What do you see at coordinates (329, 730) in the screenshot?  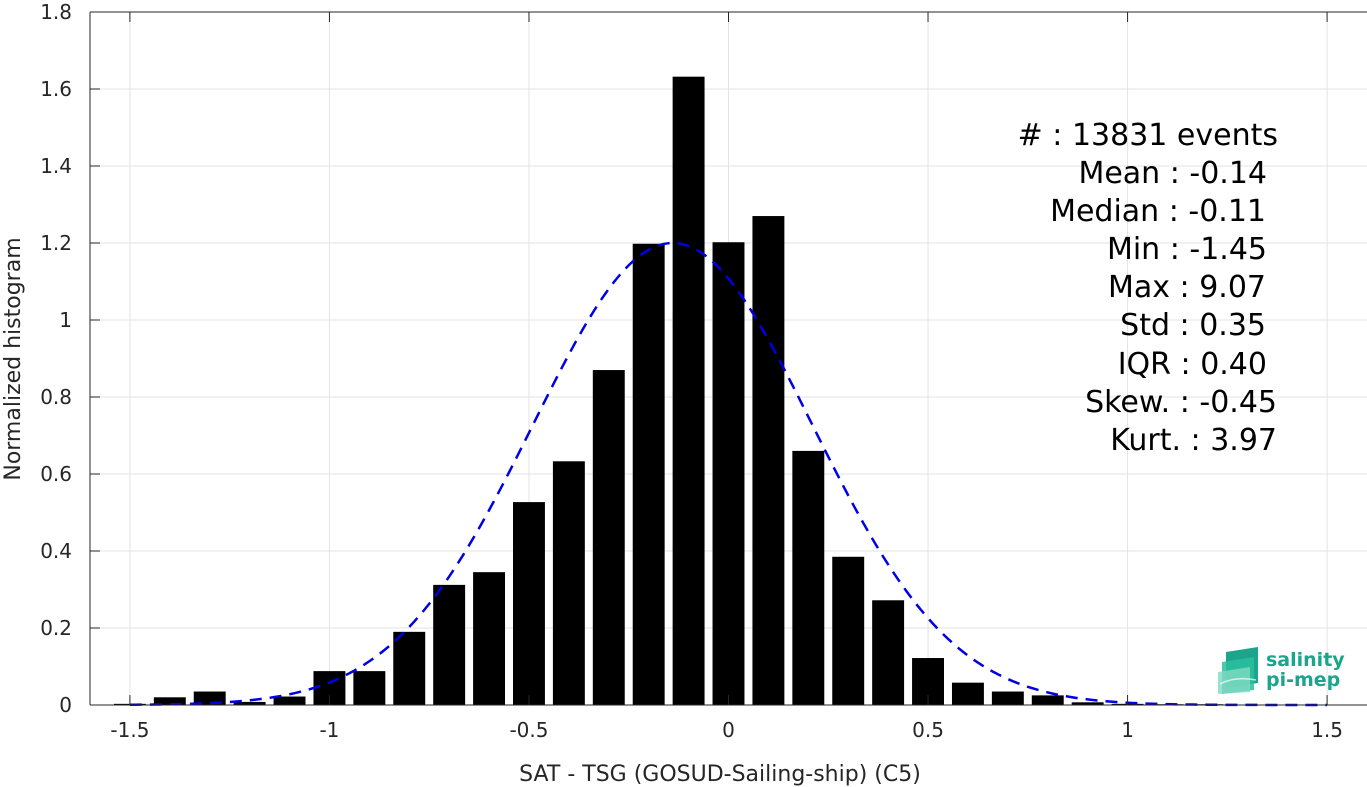 I see `x-tick-label: -1` at bounding box center [329, 730].